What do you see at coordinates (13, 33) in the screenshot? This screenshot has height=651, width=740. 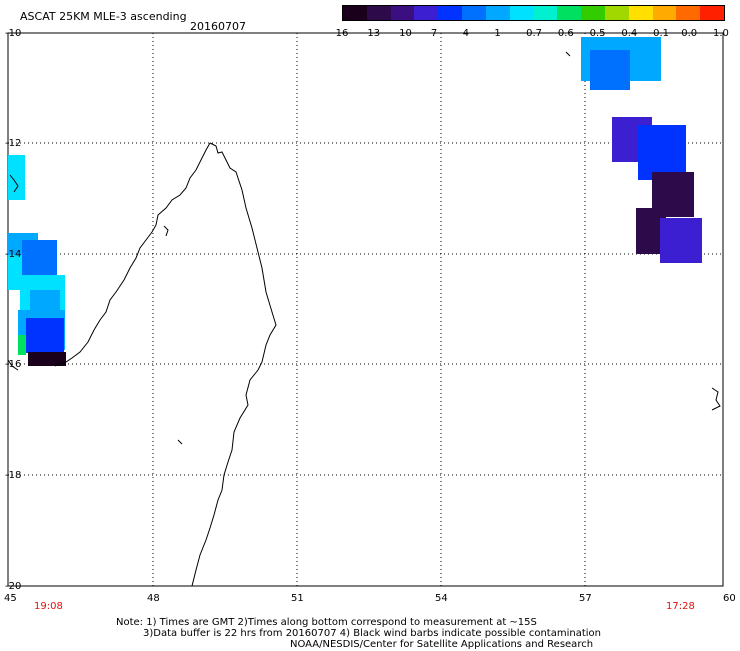 I see `lat-label: -10` at bounding box center [13, 33].